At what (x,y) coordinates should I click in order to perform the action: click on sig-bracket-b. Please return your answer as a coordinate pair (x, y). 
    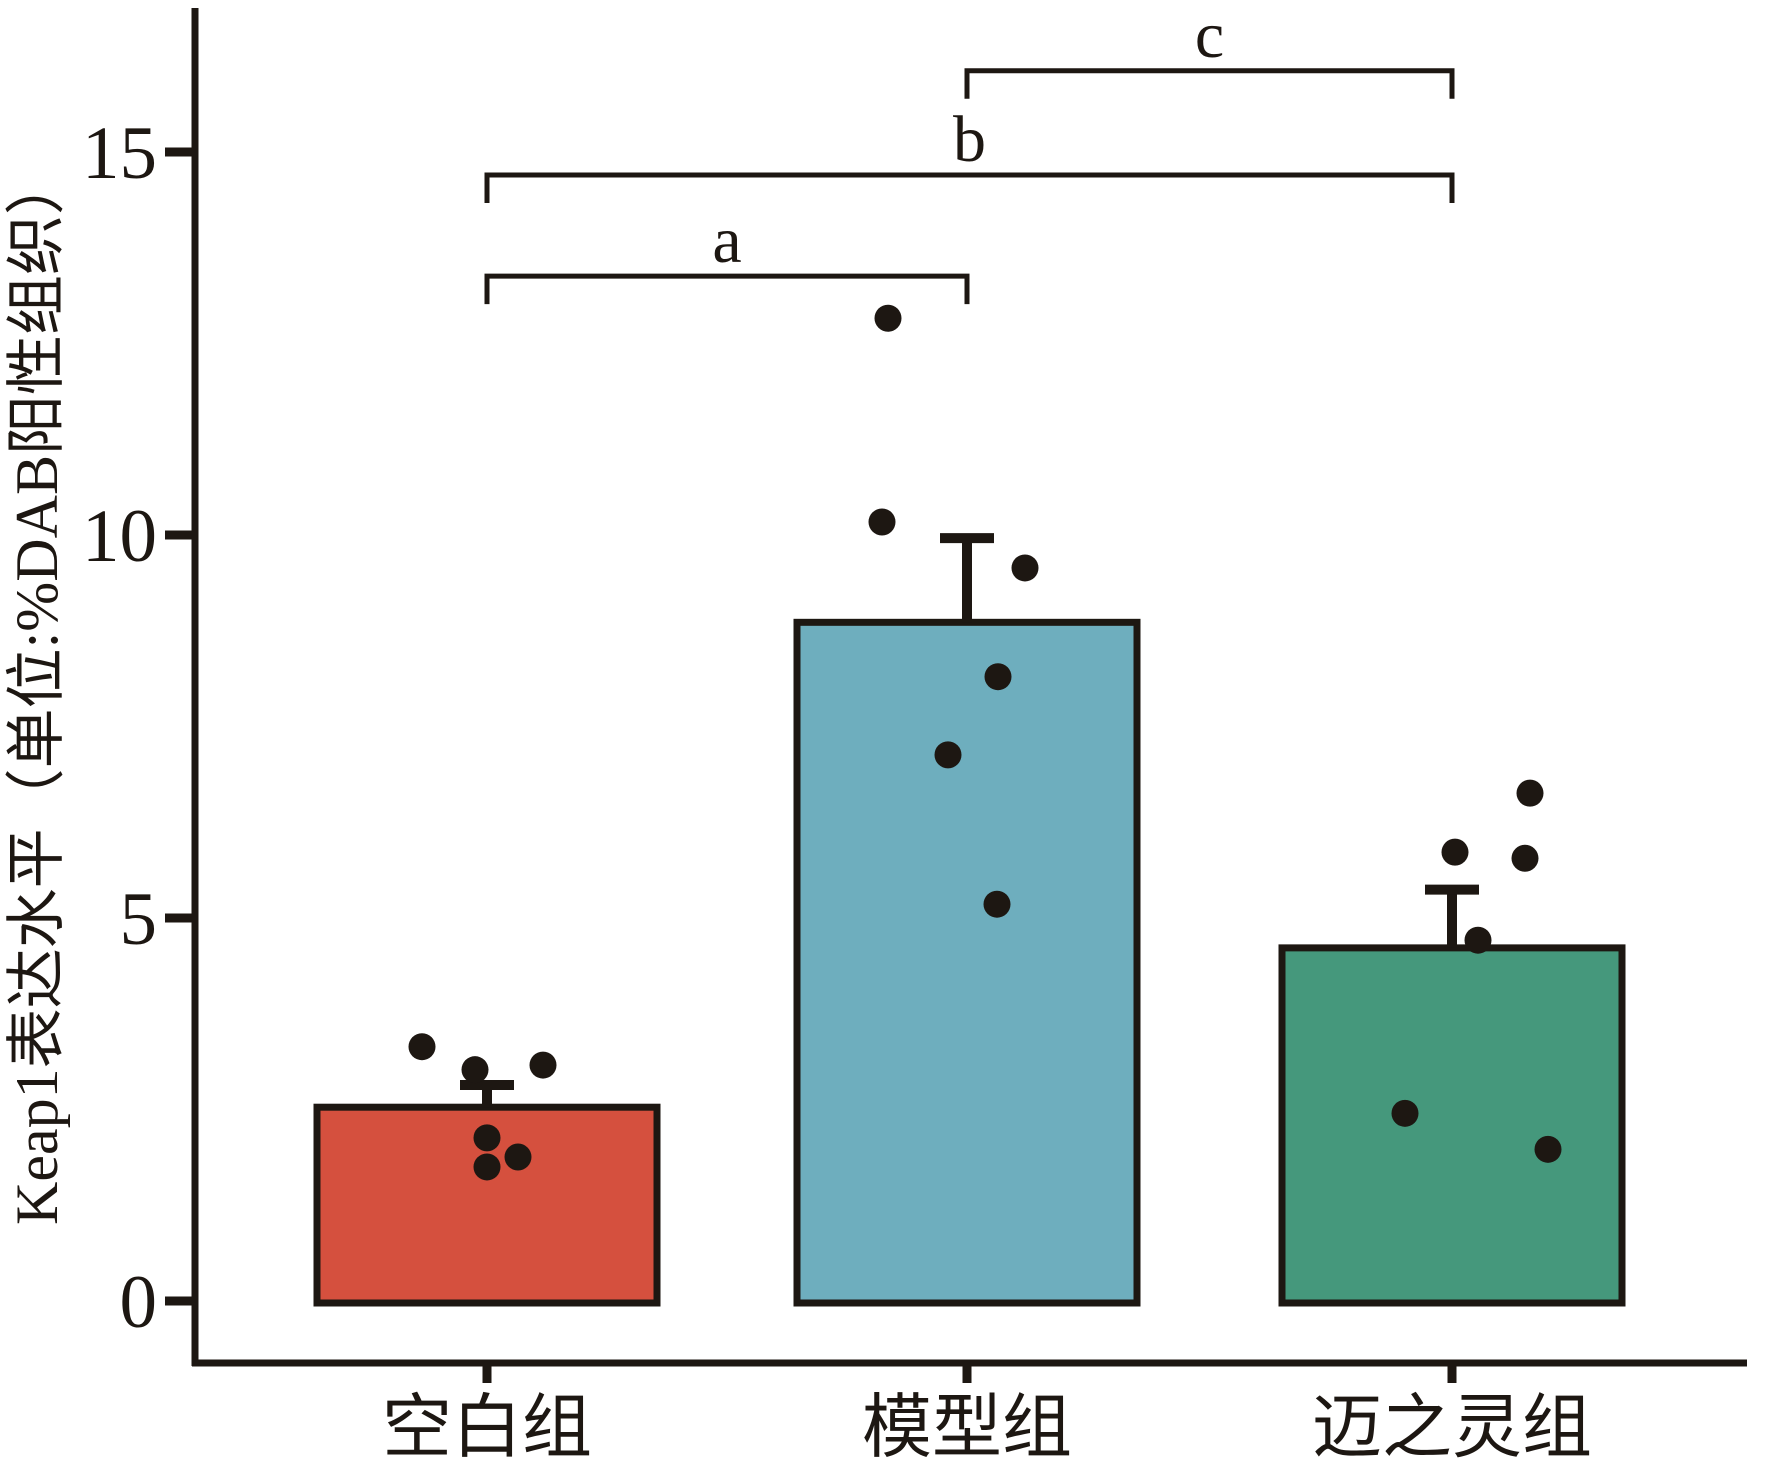
    Looking at the image, I should click on (969, 187).